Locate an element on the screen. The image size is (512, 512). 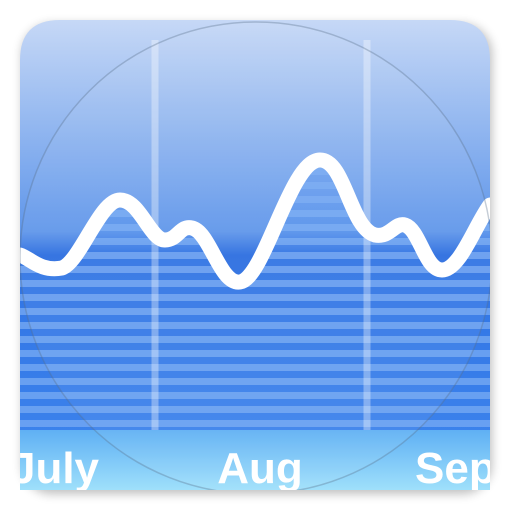
month-label: Aug is located at coordinates (260, 468).